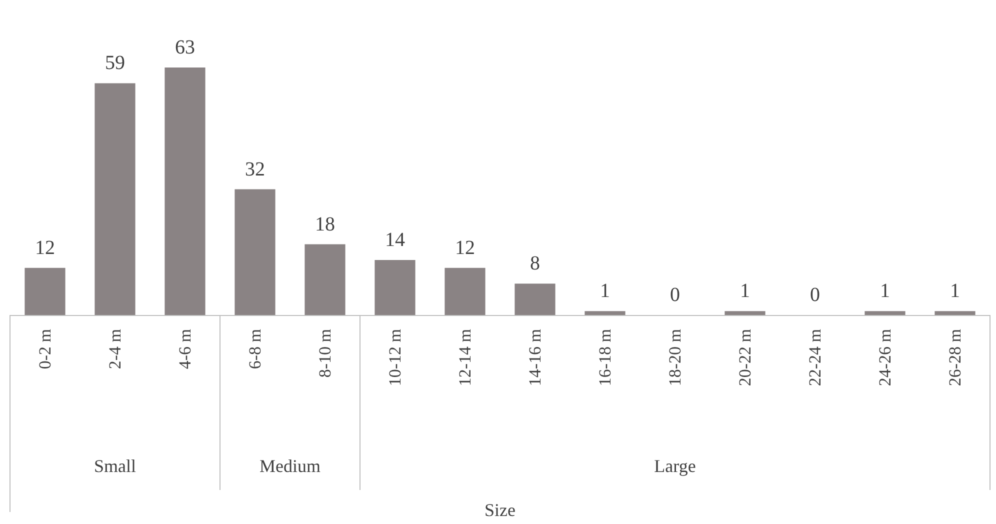 Image resolution: width=996 pixels, height=524 pixels. I want to click on x-tick-label: 12-14 m, so click(465, 357).